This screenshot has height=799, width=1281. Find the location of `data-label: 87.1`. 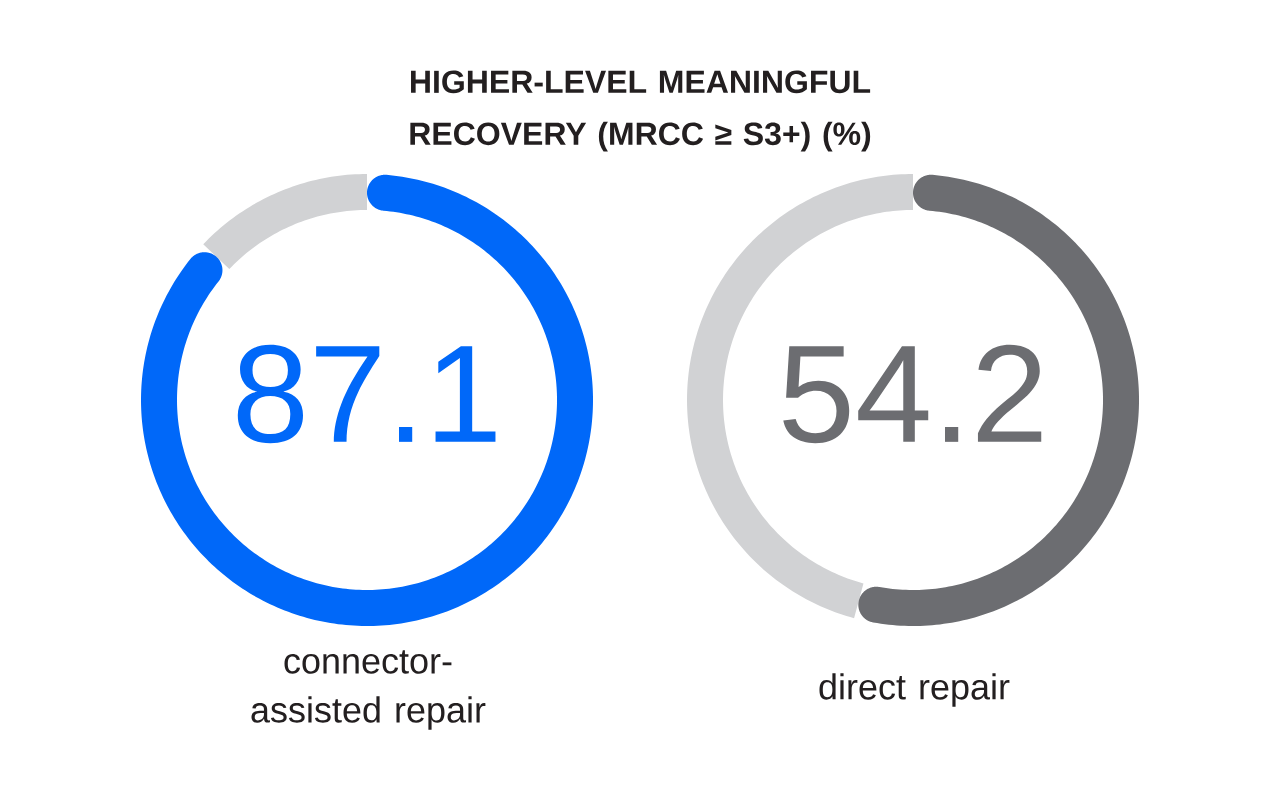

data-label: 87.1 is located at coordinates (366, 394).